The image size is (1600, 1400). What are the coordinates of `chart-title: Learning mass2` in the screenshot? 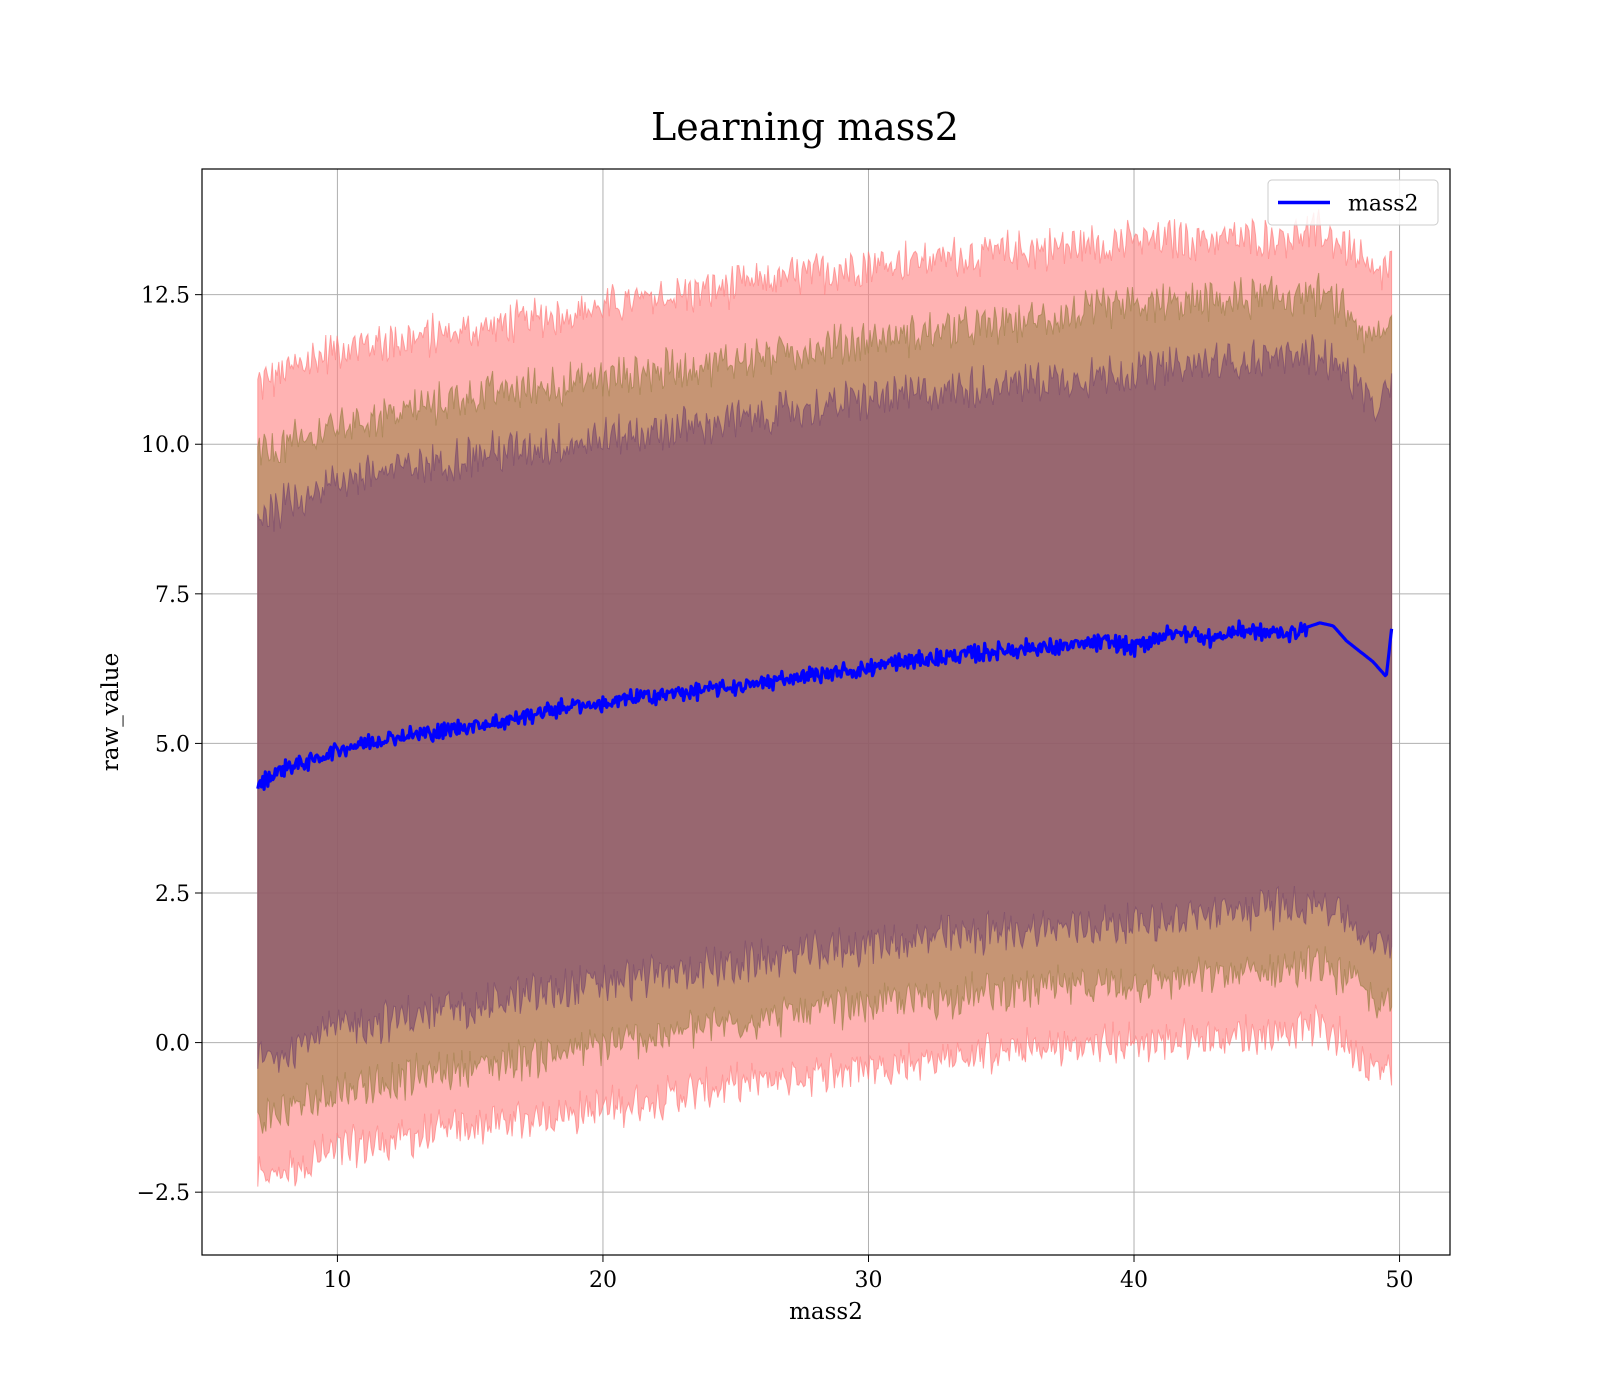 It's located at (805, 127).